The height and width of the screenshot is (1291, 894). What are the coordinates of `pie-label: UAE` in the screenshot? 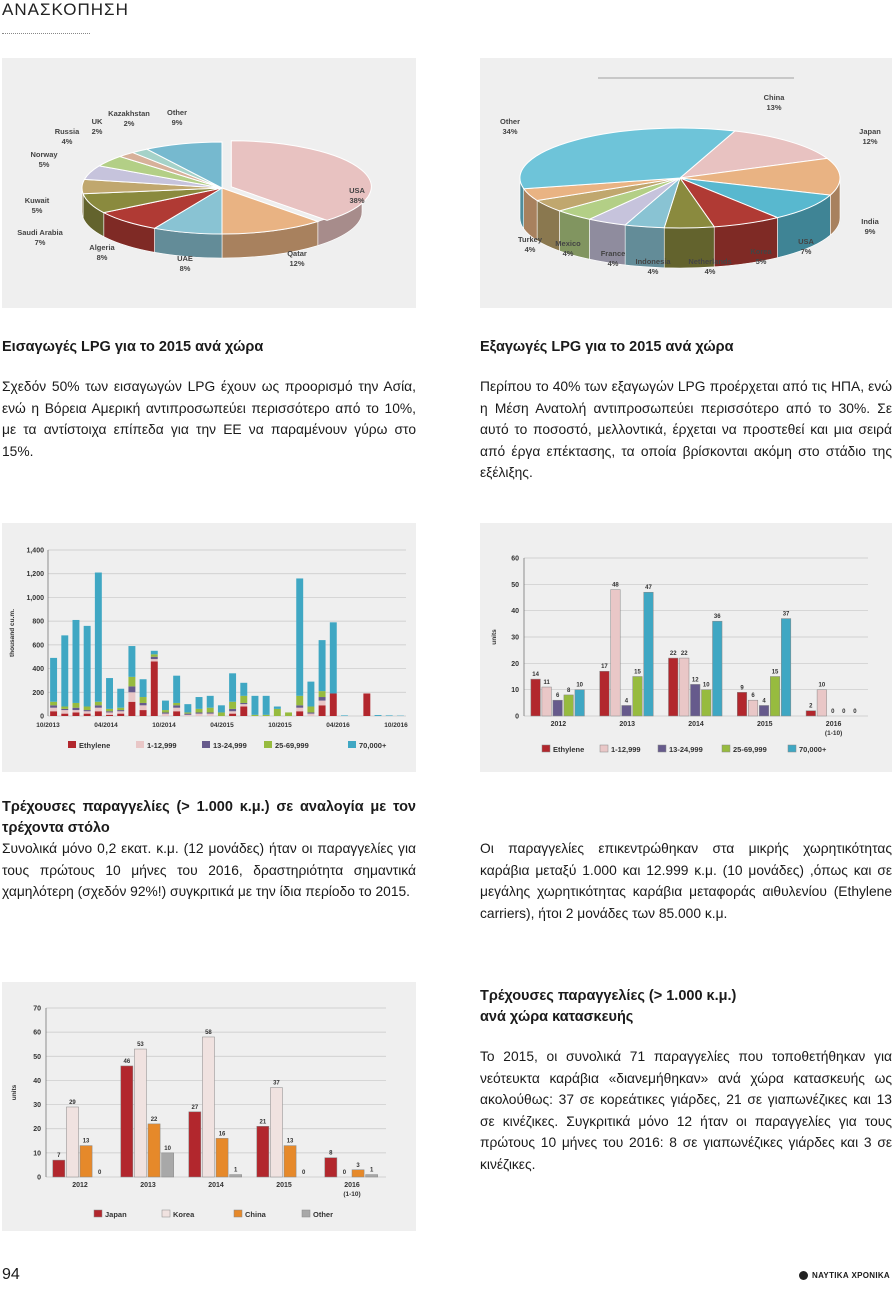 It's located at (185, 258).